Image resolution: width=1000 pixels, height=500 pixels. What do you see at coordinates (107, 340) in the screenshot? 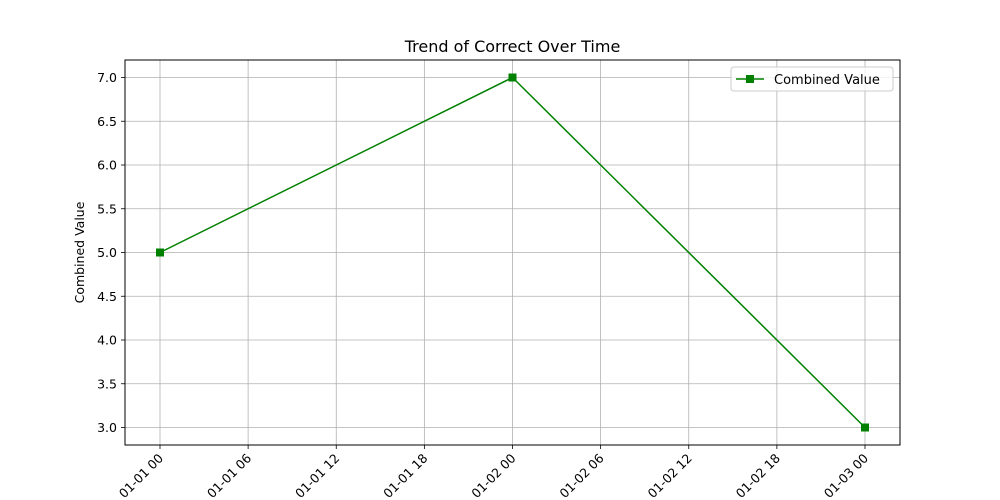
I see `y-tick-label: 4.0` at bounding box center [107, 340].